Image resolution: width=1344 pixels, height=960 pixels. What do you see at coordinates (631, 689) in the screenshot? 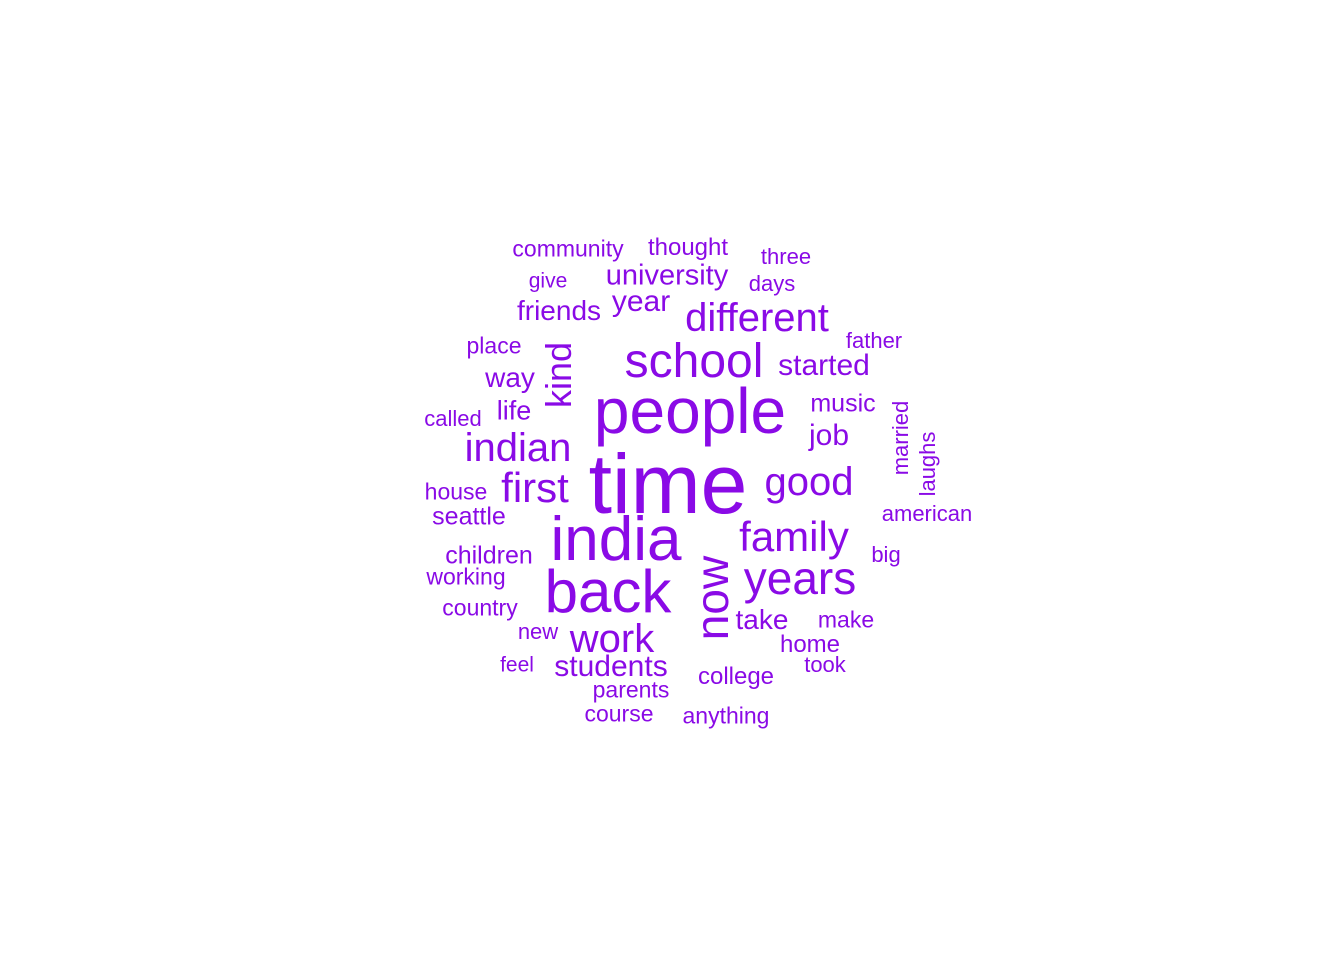
I see `word-parents: parents` at bounding box center [631, 689].